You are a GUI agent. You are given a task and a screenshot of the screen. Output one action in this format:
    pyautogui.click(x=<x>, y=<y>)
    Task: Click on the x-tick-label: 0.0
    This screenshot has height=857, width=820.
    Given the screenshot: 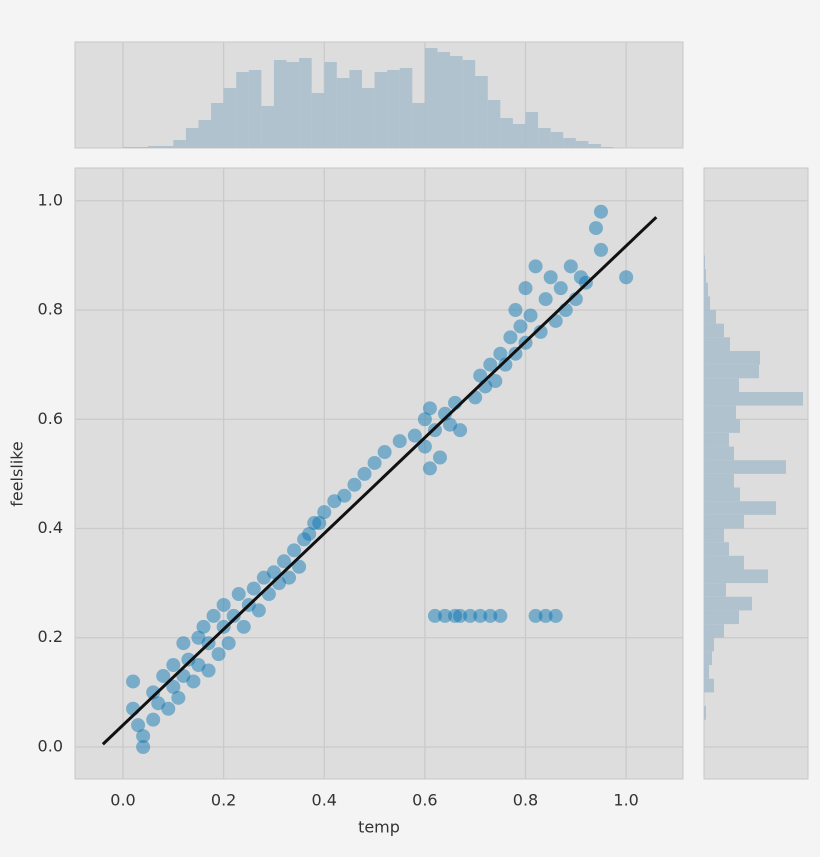 What is the action you would take?
    pyautogui.click(x=122, y=800)
    